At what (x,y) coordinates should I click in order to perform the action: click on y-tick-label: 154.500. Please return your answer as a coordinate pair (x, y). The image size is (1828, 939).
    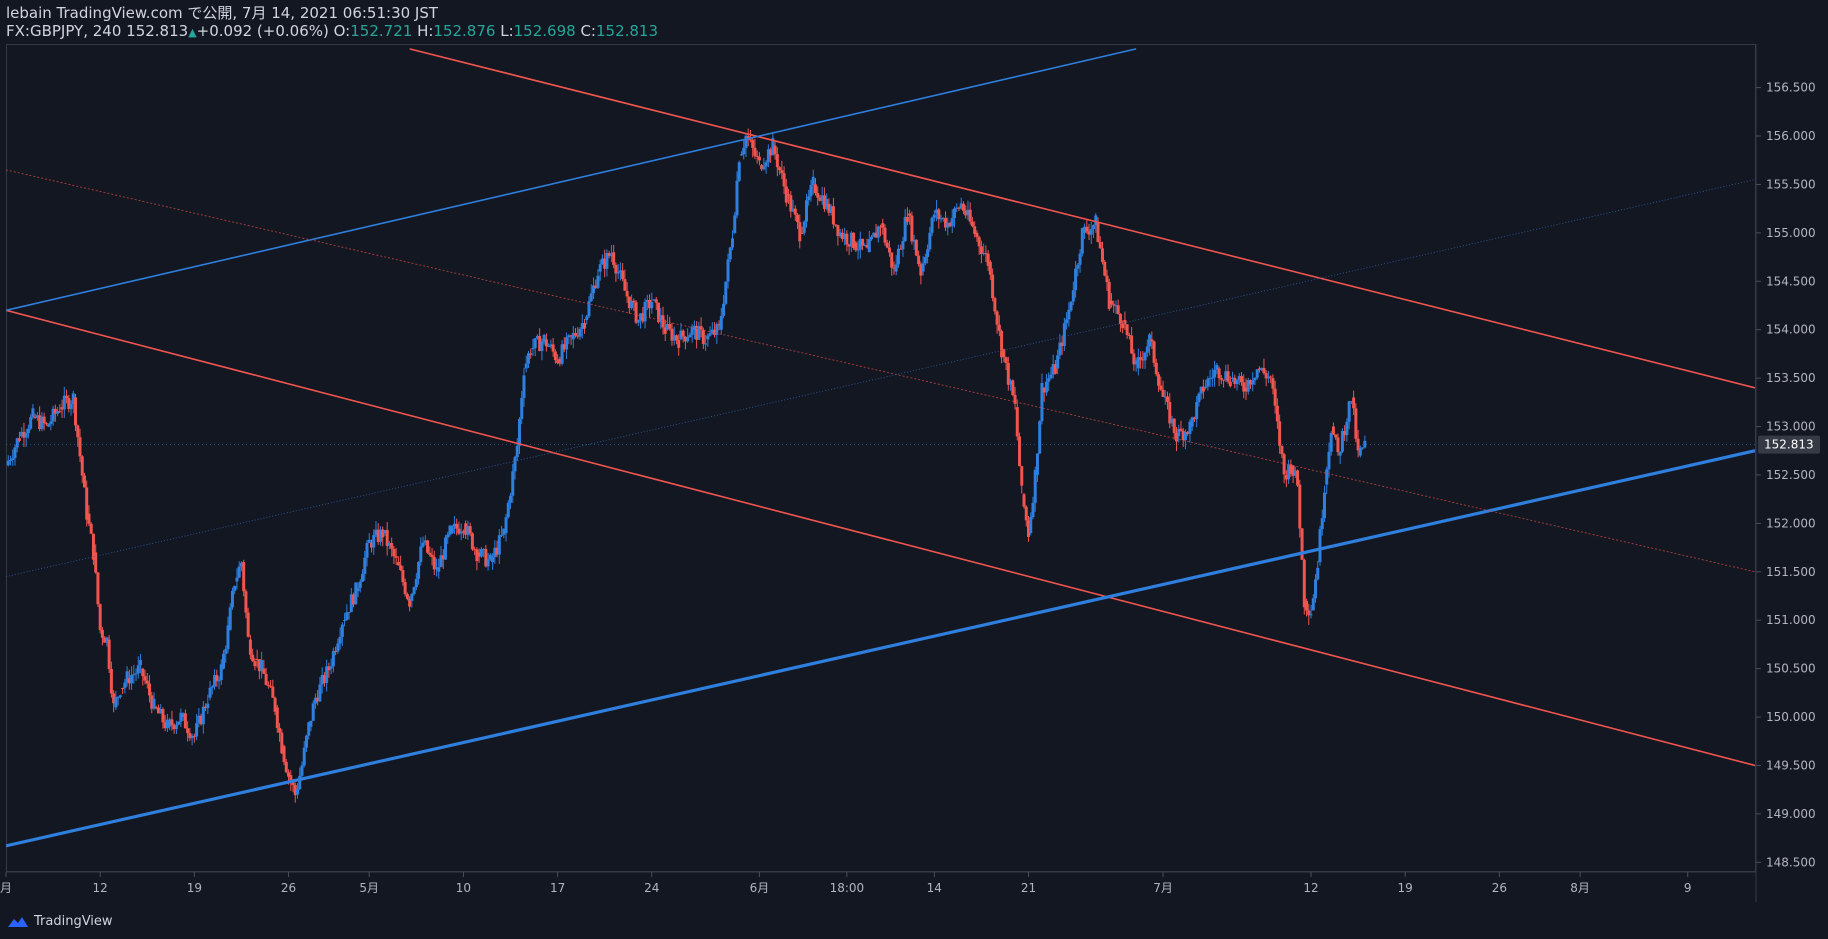
    Looking at the image, I should click on (1791, 281).